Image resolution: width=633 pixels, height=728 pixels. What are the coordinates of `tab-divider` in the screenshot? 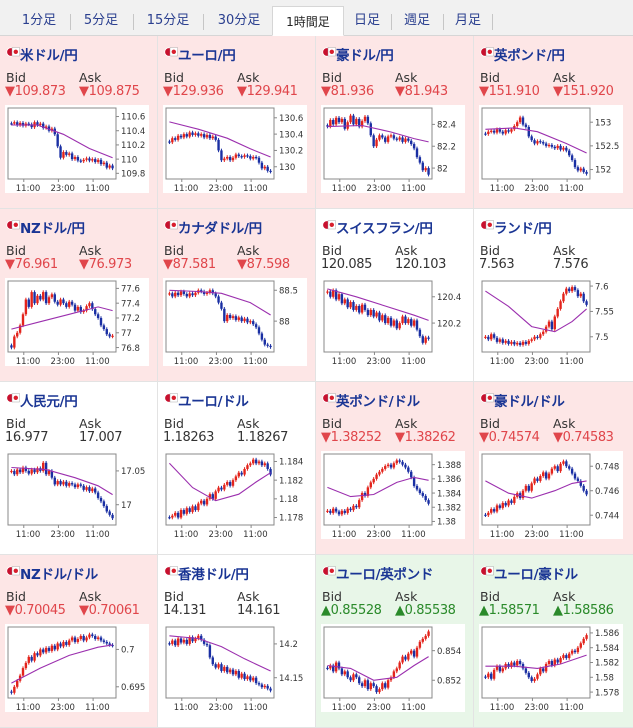 It's located at (133, 22).